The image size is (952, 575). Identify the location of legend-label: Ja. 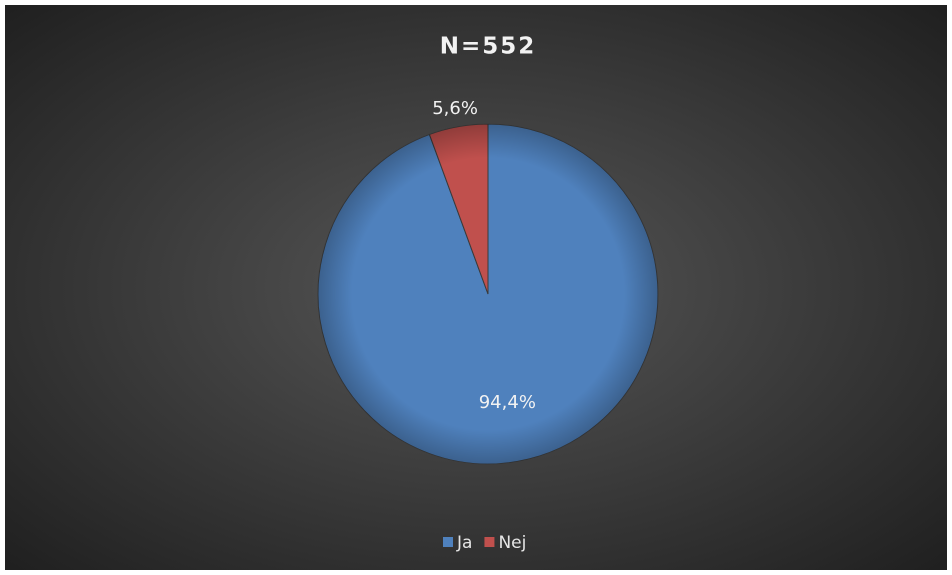
(464, 543).